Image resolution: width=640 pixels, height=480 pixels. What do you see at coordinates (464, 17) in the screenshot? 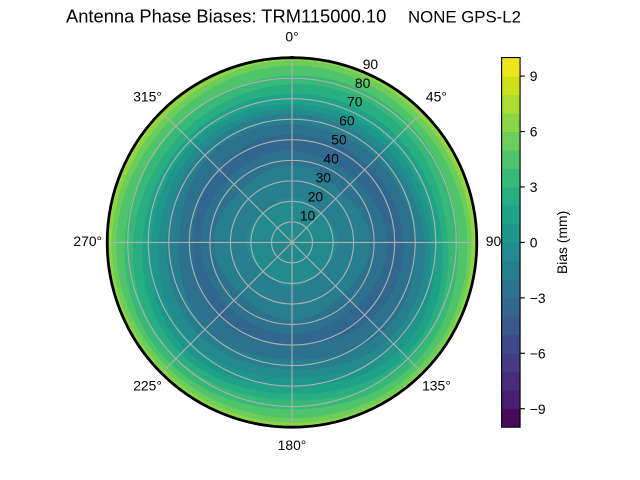
I see `svg-text: NONE GPS-L2` at bounding box center [464, 17].